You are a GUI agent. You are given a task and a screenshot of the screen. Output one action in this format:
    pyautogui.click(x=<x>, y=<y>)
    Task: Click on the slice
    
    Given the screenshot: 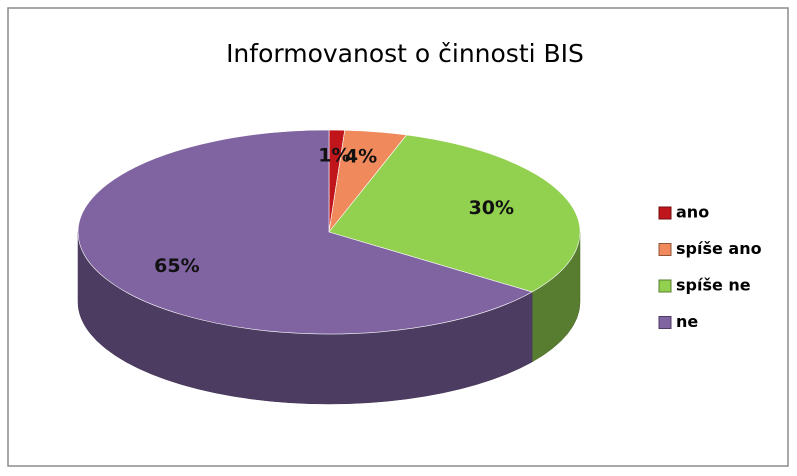 What is the action you would take?
    pyautogui.click(x=454, y=213)
    